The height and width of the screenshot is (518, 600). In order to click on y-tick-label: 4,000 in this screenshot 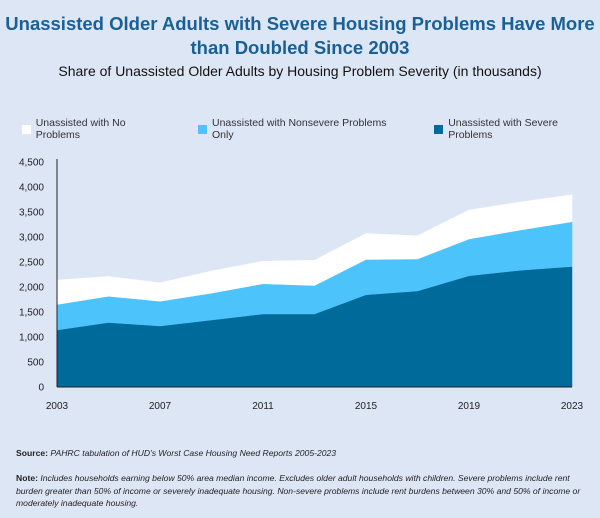, I will do `click(31, 188)`.